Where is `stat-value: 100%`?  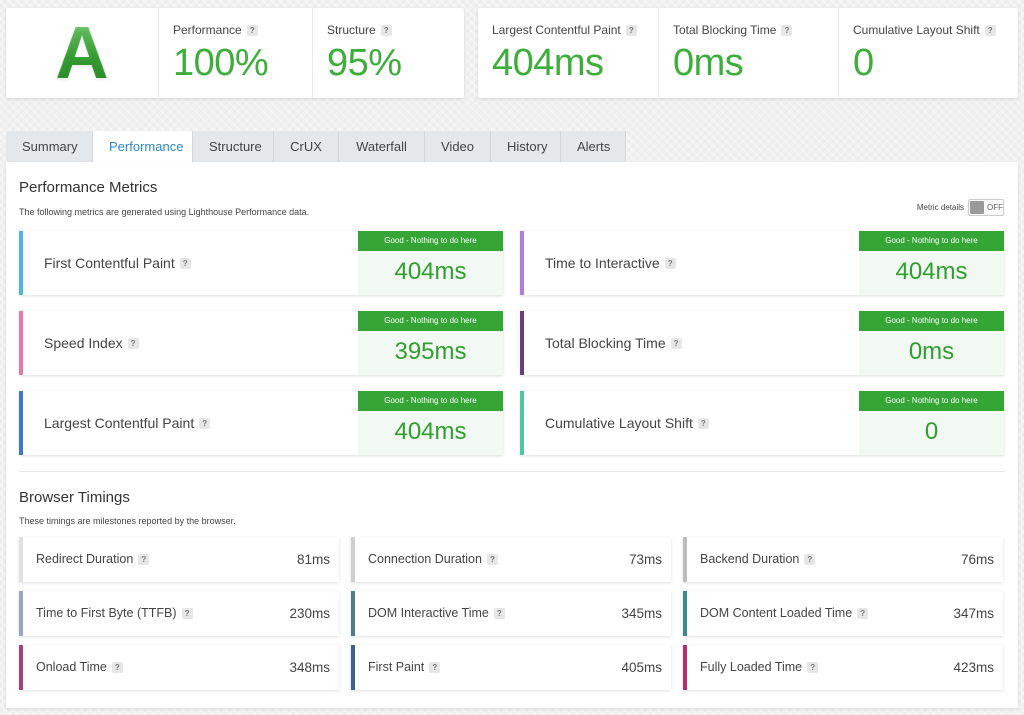 stat-value: 100% is located at coordinates (221, 63).